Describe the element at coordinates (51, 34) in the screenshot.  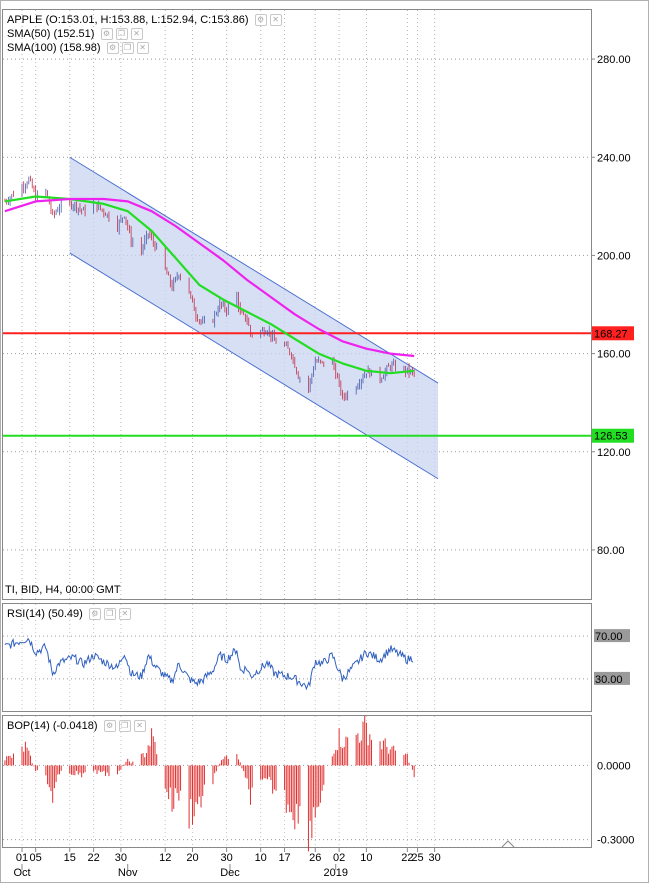
I see `sma50-legend-text: SMA(50) (152.51)` at that location.